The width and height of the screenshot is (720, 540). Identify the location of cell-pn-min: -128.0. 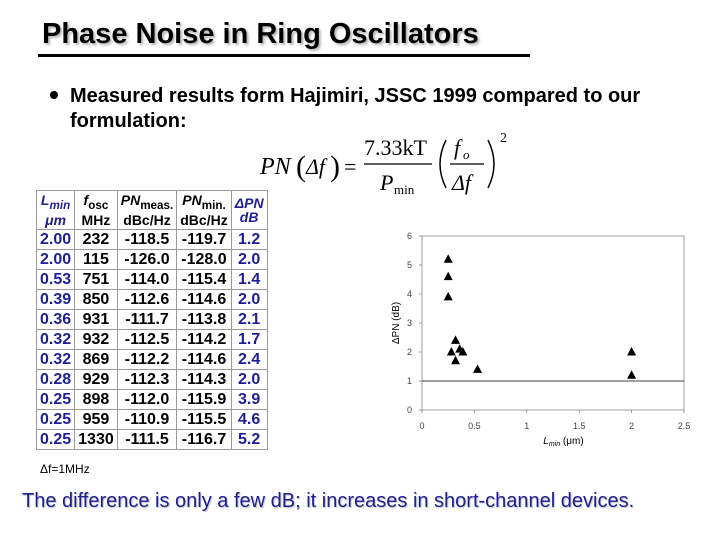
(204, 259).